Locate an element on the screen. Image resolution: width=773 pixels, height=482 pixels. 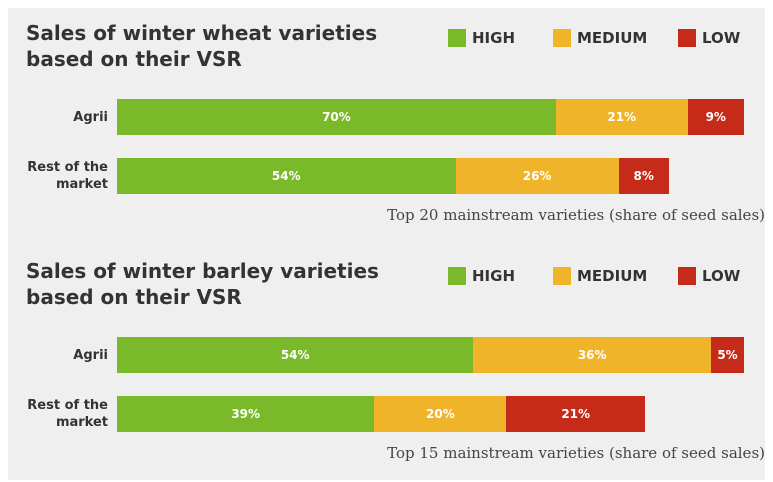
value-label: 26% is located at coordinates (537, 176).